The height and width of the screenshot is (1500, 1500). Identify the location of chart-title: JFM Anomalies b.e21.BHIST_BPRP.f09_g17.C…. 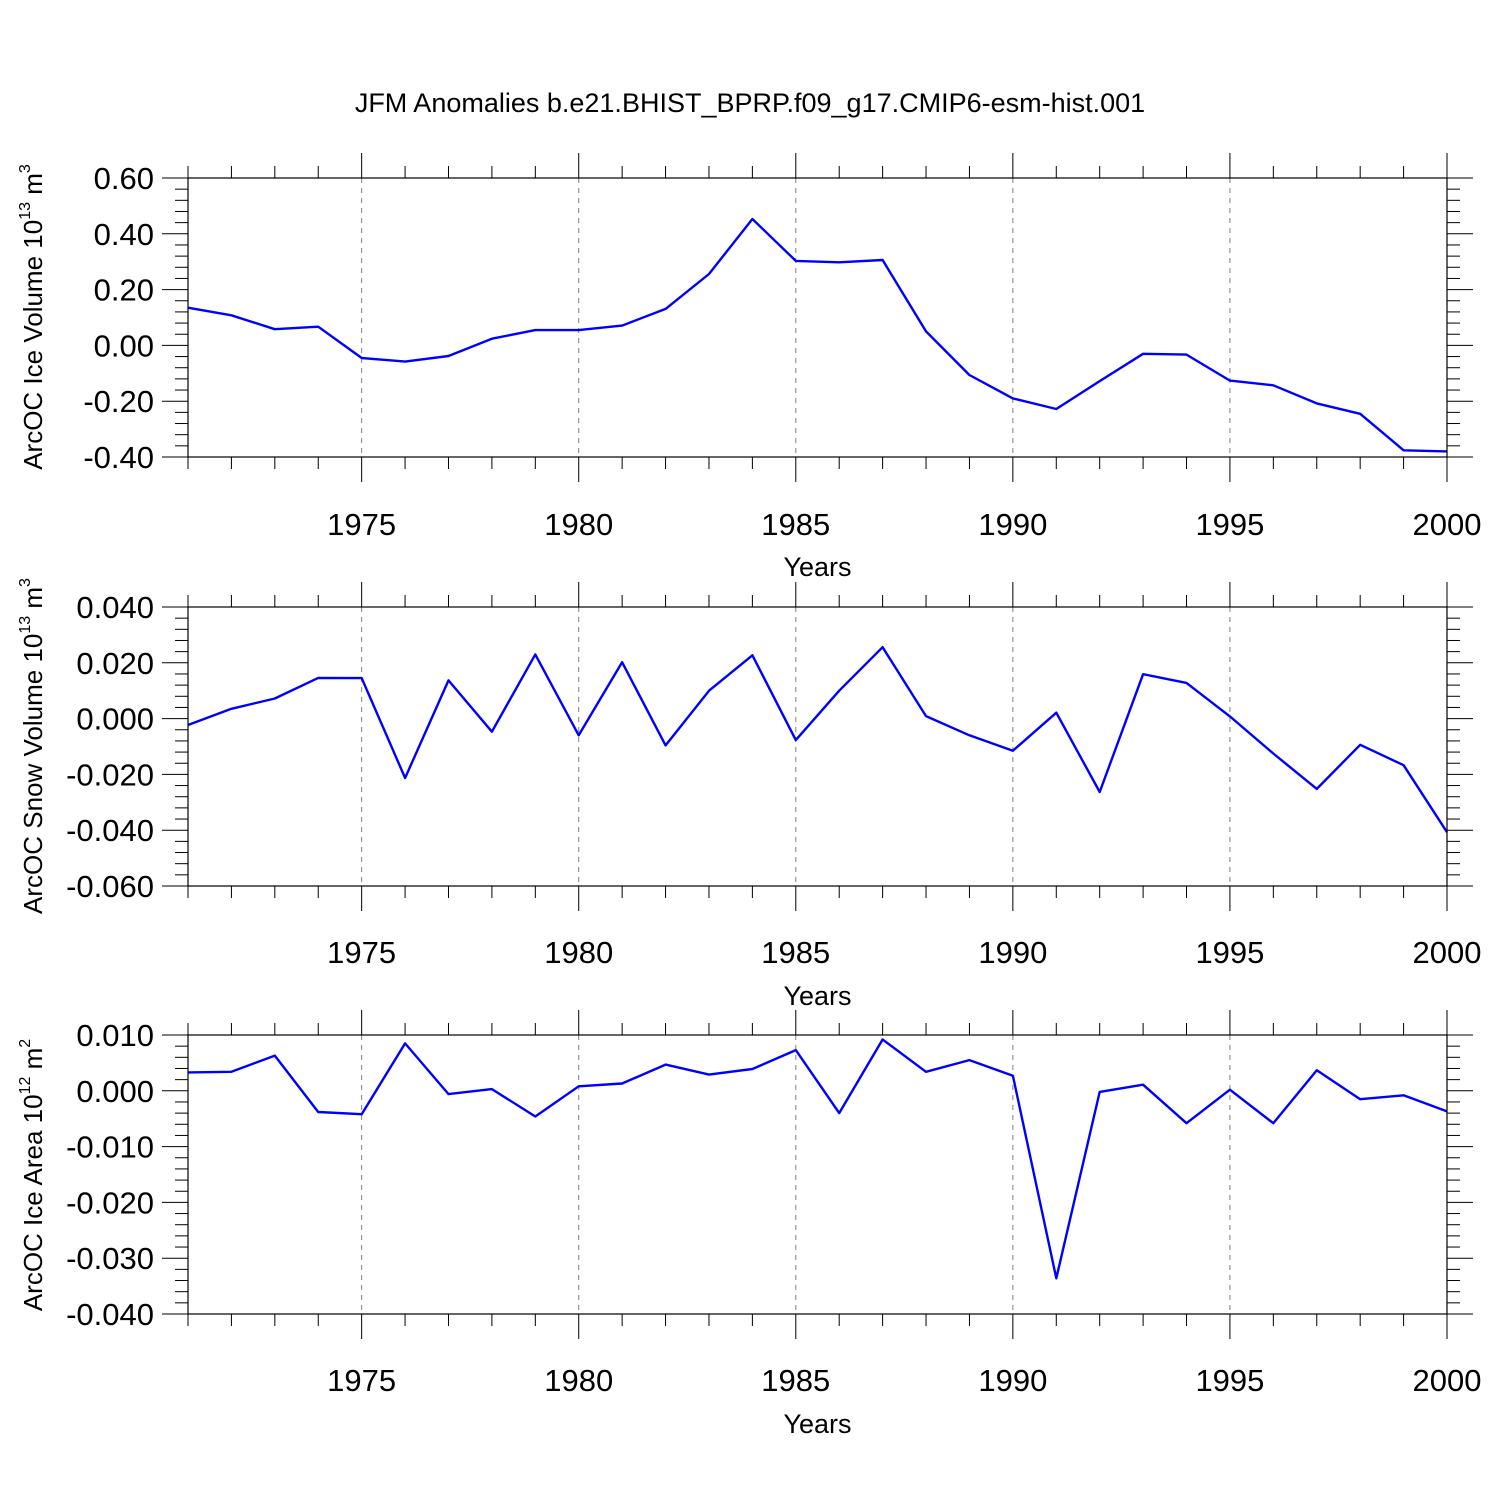
(750, 103).